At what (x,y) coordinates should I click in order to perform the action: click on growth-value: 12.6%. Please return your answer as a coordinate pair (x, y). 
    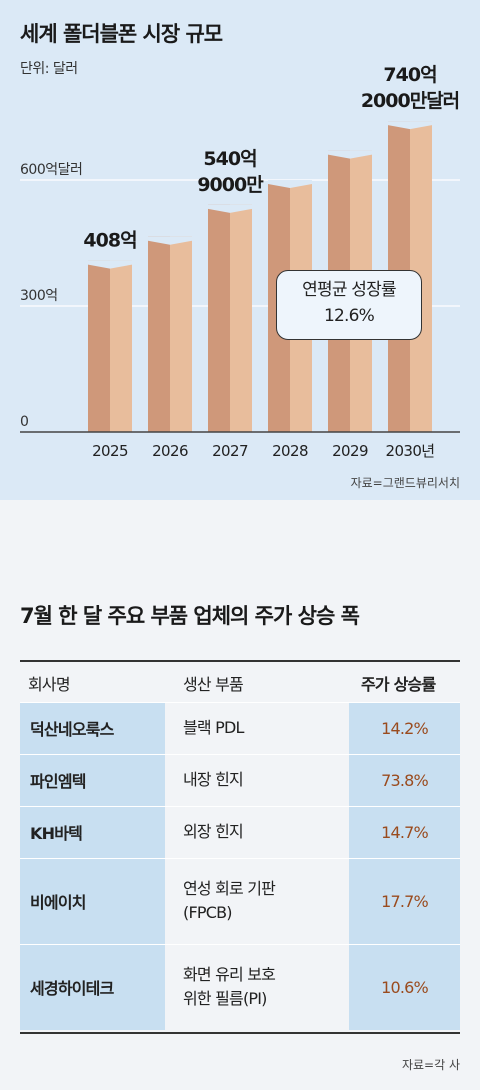
    Looking at the image, I should click on (349, 316).